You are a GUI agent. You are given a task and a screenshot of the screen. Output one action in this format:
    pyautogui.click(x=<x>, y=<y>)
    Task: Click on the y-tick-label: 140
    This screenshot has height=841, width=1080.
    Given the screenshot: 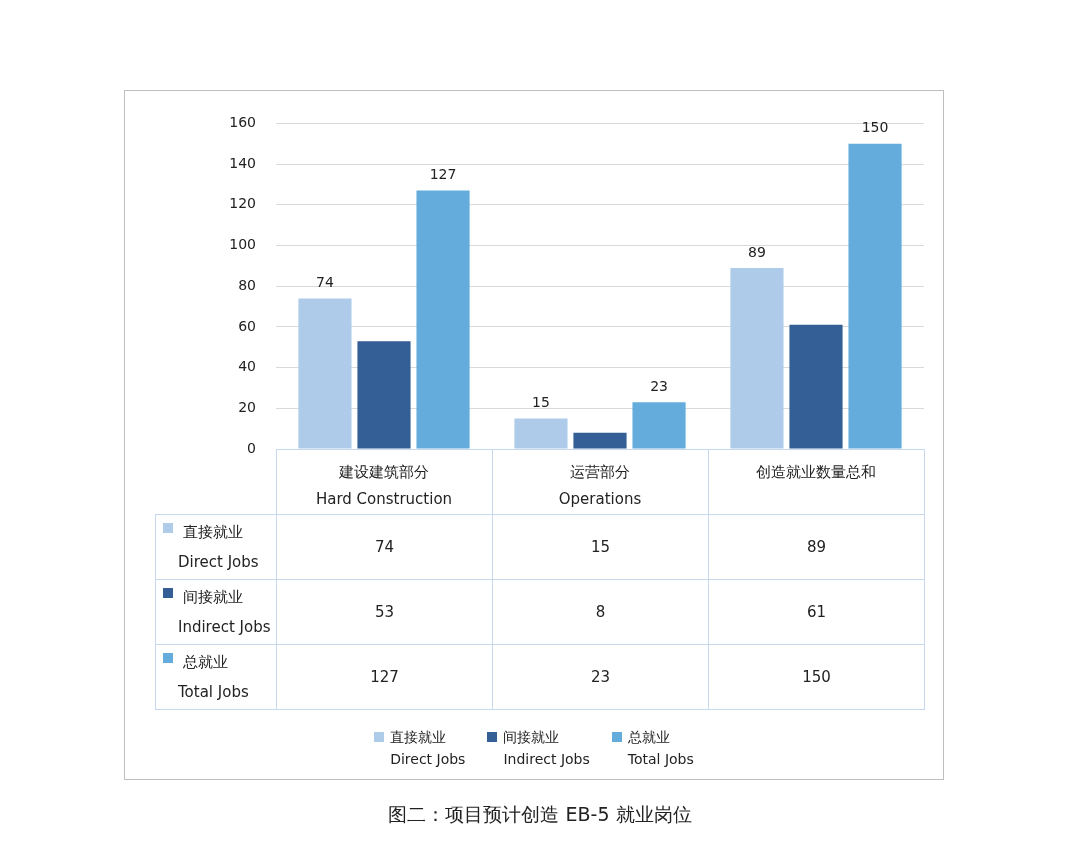 What is the action you would take?
    pyautogui.click(x=242, y=162)
    